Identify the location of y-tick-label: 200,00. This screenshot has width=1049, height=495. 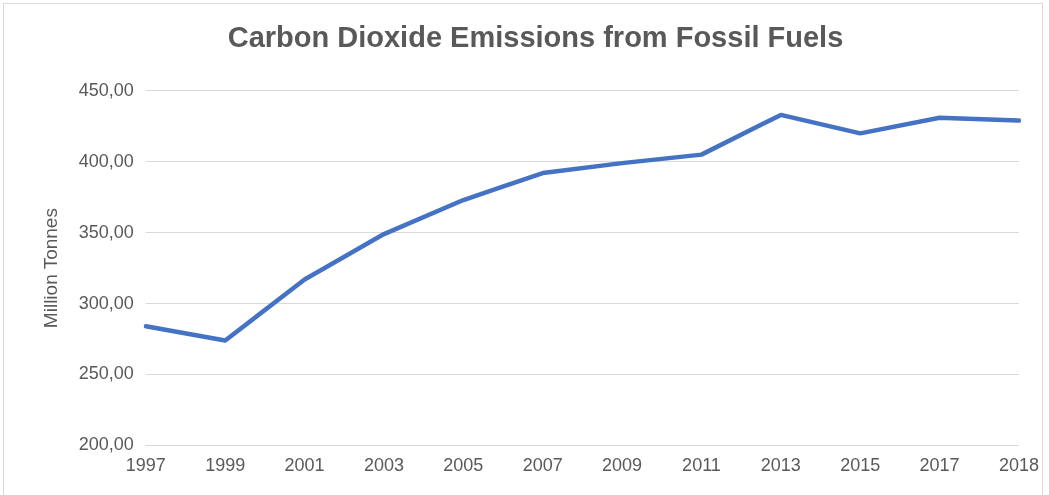
(106, 444).